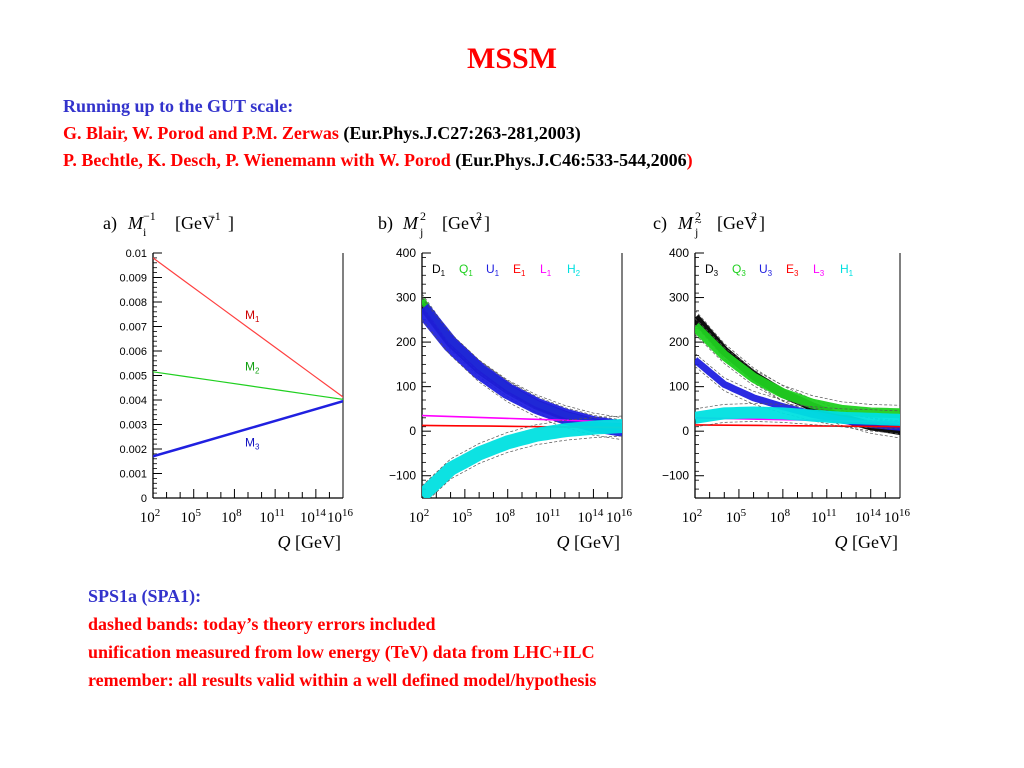 The image size is (1024, 768). Describe the element at coordinates (252, 316) in the screenshot. I see `series-label-m1: M1` at that location.